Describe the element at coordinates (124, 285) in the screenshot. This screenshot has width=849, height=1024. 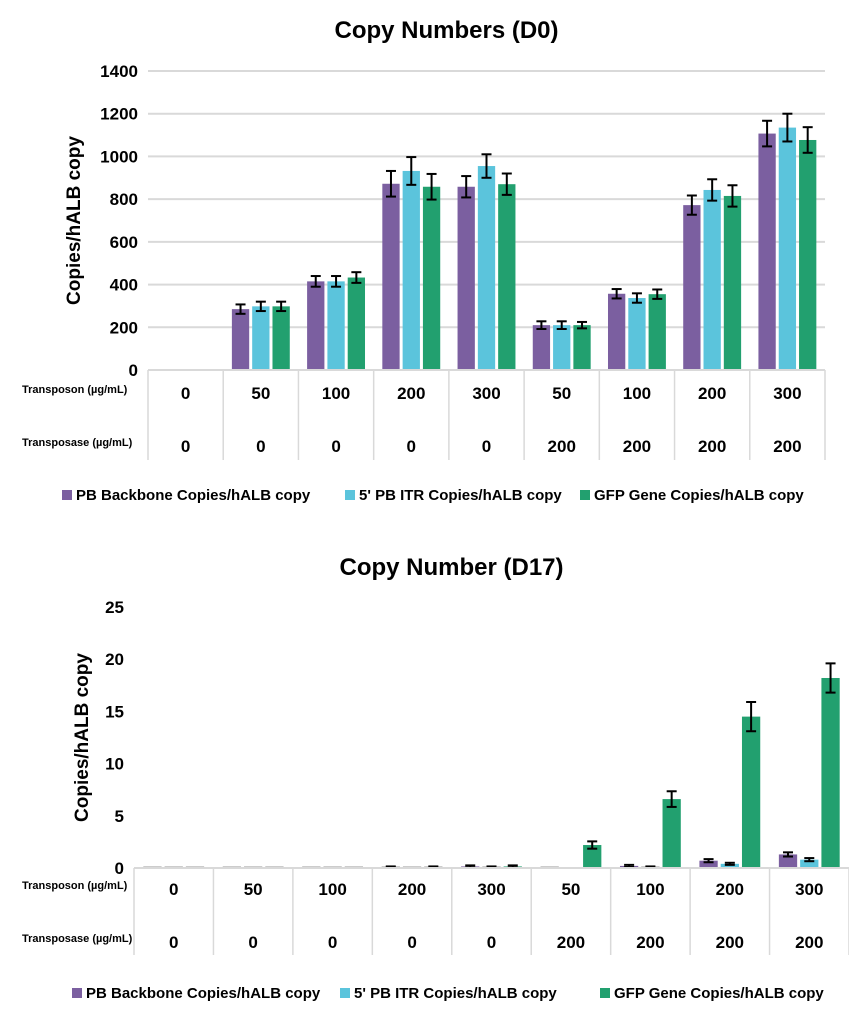
I see `y-tick-label: 400` at that location.